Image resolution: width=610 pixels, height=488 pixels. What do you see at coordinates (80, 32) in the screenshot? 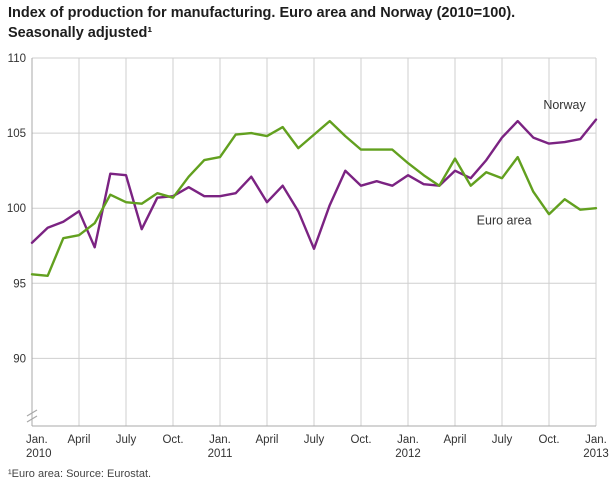
I see `chart-title-line2: Seasonally adjusted¹` at bounding box center [80, 32].